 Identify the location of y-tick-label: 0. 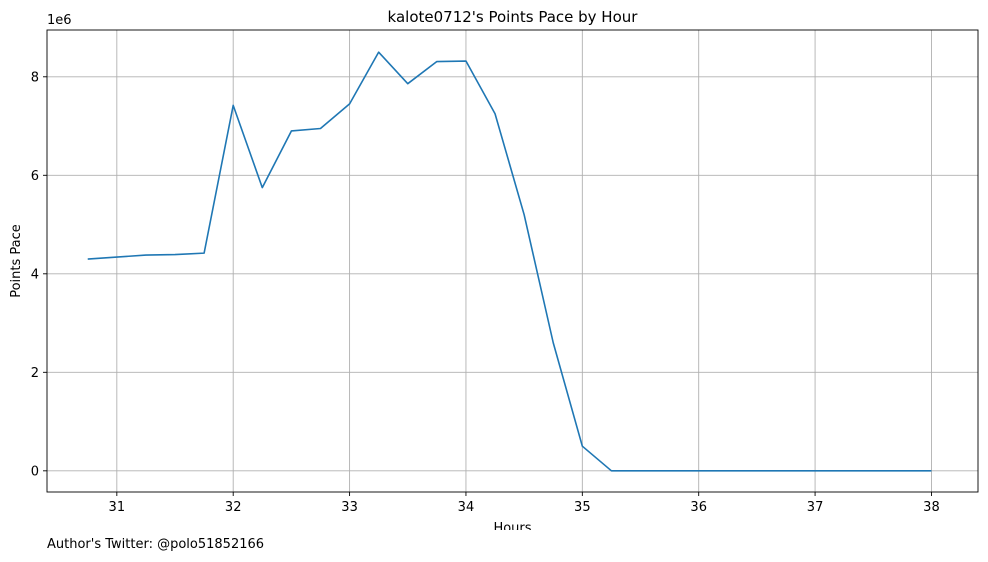
(35, 471).